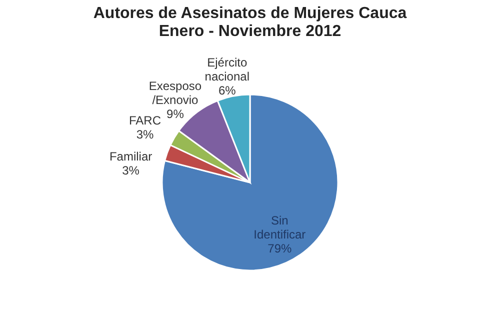 This screenshot has height=327, width=500. Describe the element at coordinates (280, 249) in the screenshot. I see `data-label: 79%` at that location.